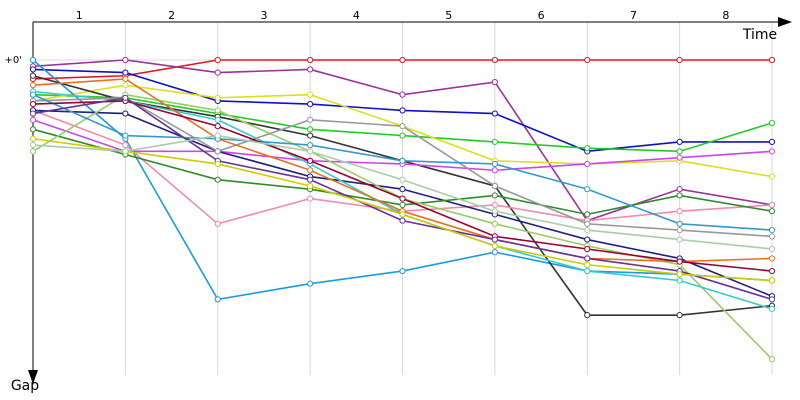 The height and width of the screenshot is (400, 800). What do you see at coordinates (633, 15) in the screenshot?
I see `x-tick-label: 7` at bounding box center [633, 15].